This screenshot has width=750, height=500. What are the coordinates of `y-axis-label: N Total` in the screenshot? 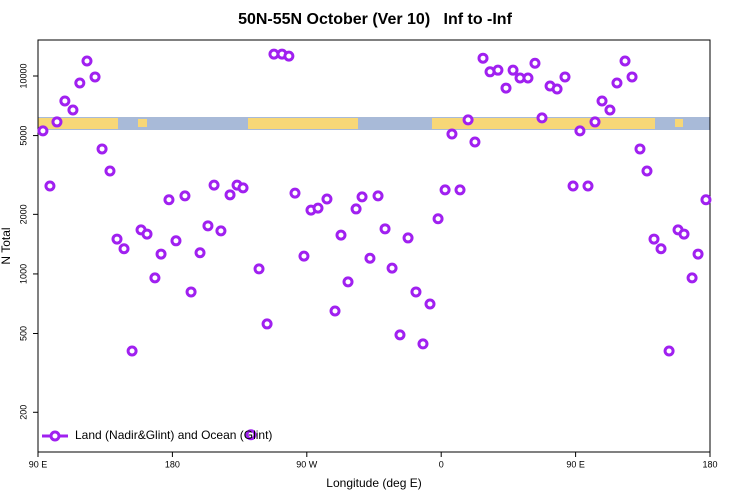 It's located at (6, 245).